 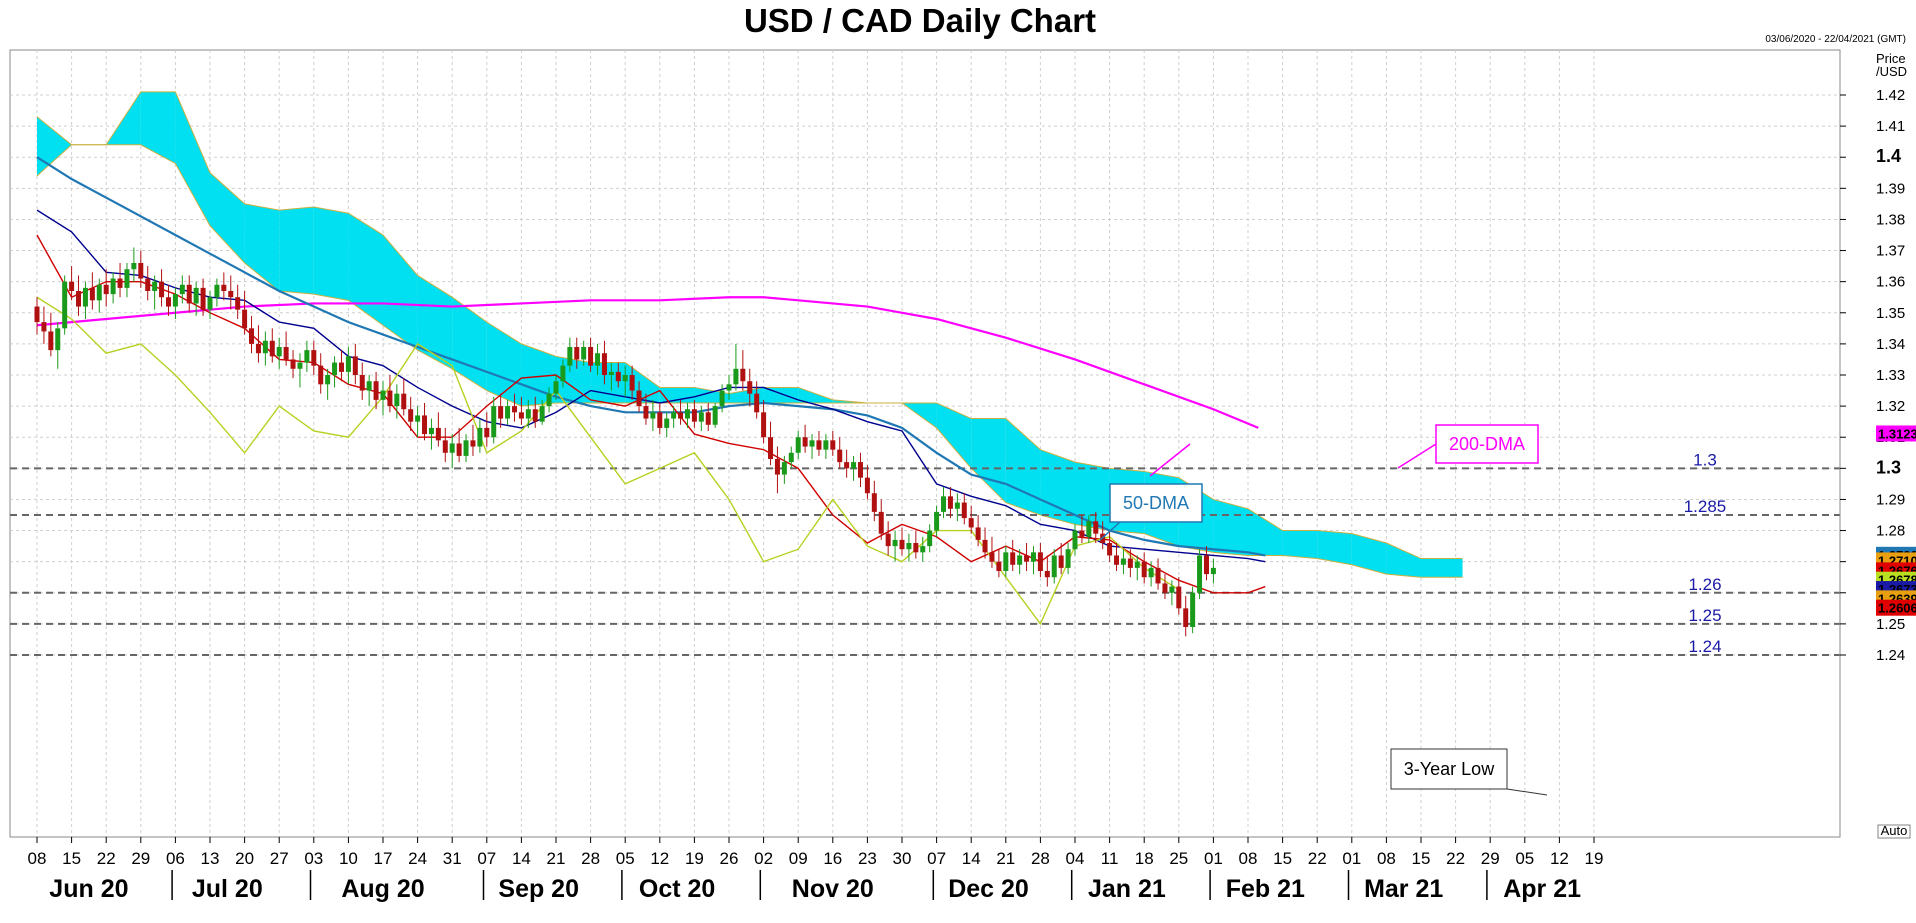 What do you see at coordinates (1170, 460) in the screenshot?
I see `annotation-200dma-pointer` at bounding box center [1170, 460].